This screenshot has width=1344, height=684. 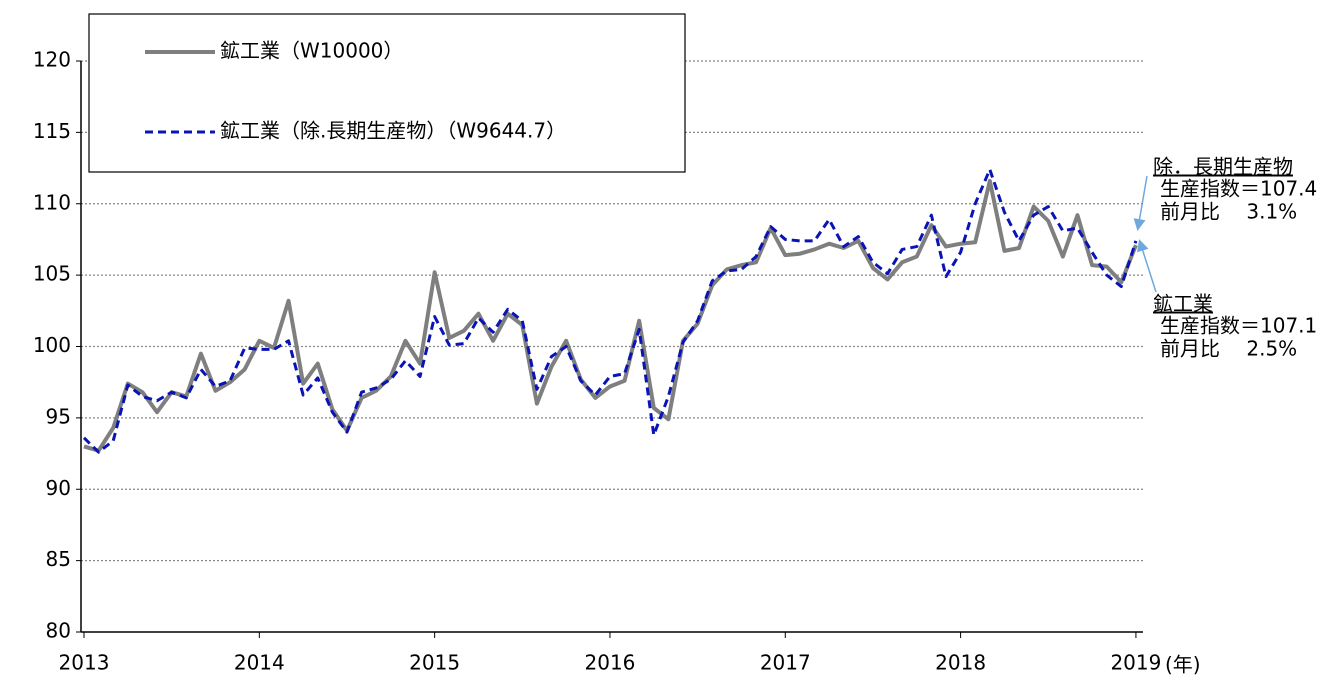 I want to click on y-tick-label: 90, so click(x=58, y=488).